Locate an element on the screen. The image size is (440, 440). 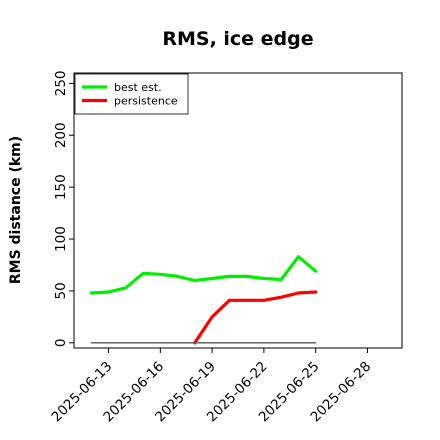
legend: best est.persistence is located at coordinates (131, 94).